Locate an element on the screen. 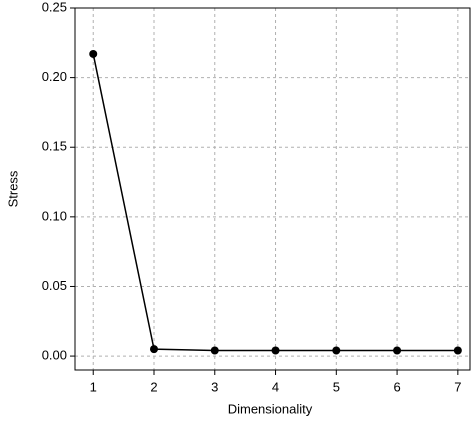 Image resolution: width=474 pixels, height=427 pixels. x-tick-label: 1 is located at coordinates (93, 386).